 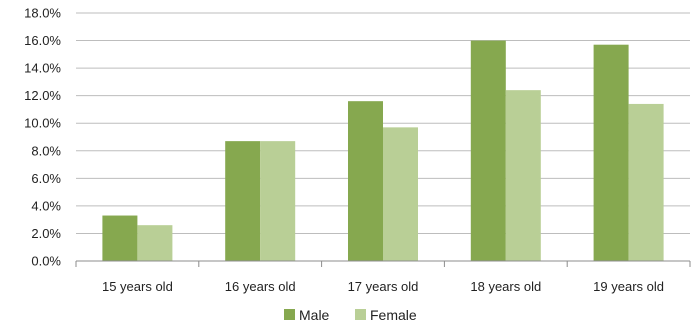 I want to click on legend-label-male: Male, so click(x=314, y=315).